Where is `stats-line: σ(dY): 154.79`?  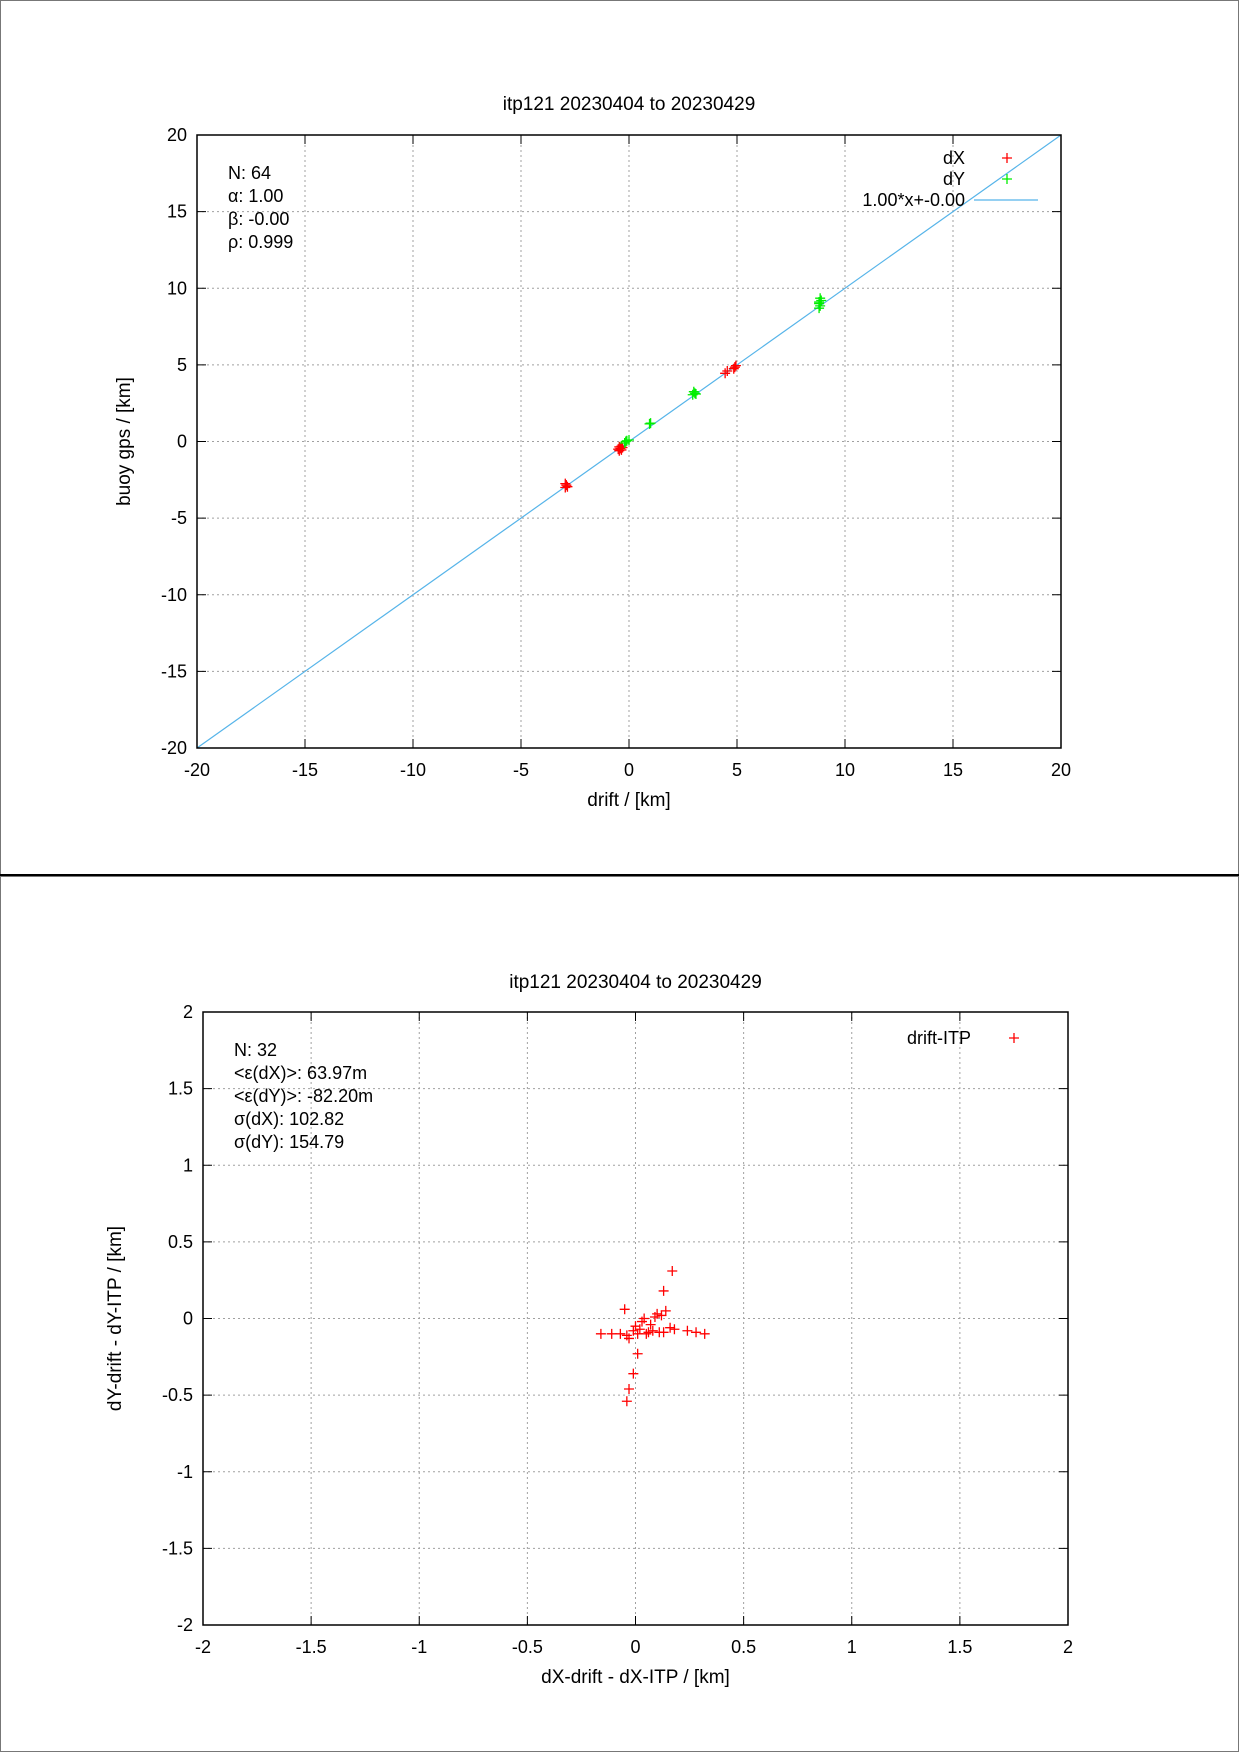 stats-line: σ(dY): 154.79 is located at coordinates (289, 1142).